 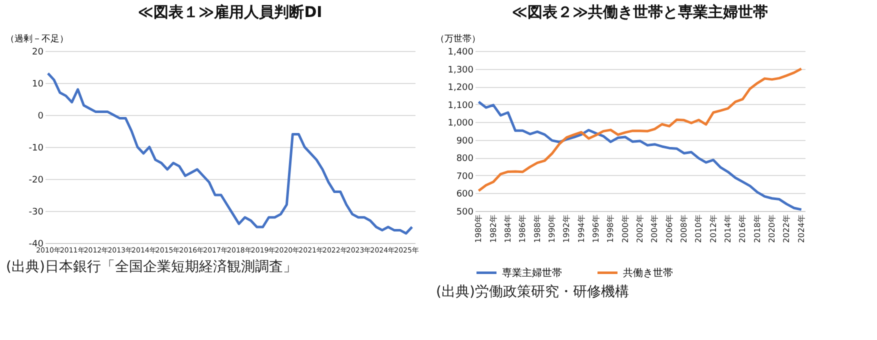 What do you see at coordinates (713, 228) in the screenshot?
I see `x-tick-label: 2012年` at bounding box center [713, 228].